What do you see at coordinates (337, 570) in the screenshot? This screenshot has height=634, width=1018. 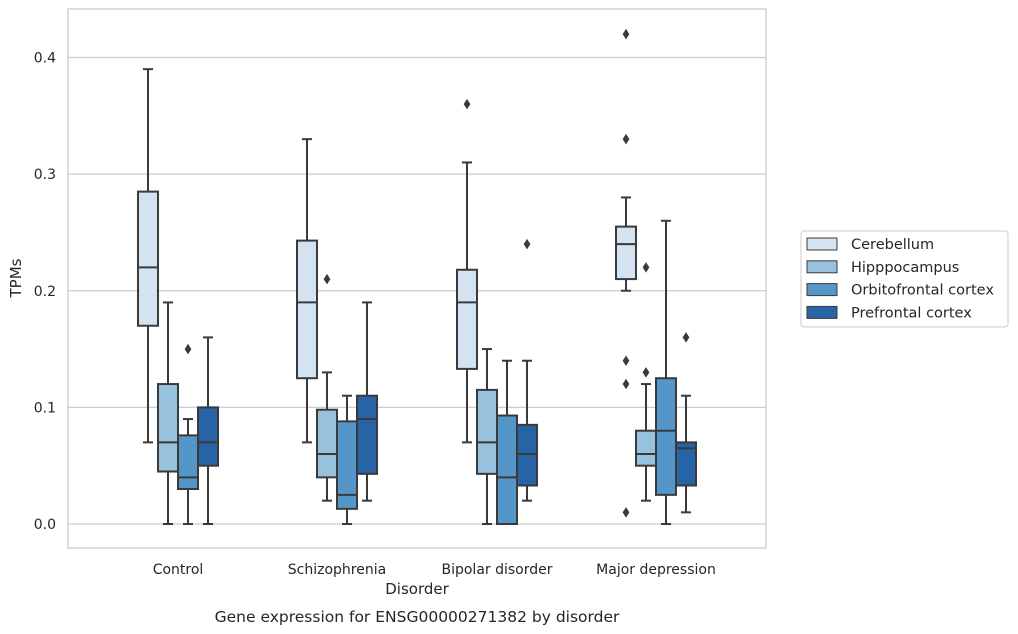 I see `x-tick-label: Schizophrenia` at bounding box center [337, 570].